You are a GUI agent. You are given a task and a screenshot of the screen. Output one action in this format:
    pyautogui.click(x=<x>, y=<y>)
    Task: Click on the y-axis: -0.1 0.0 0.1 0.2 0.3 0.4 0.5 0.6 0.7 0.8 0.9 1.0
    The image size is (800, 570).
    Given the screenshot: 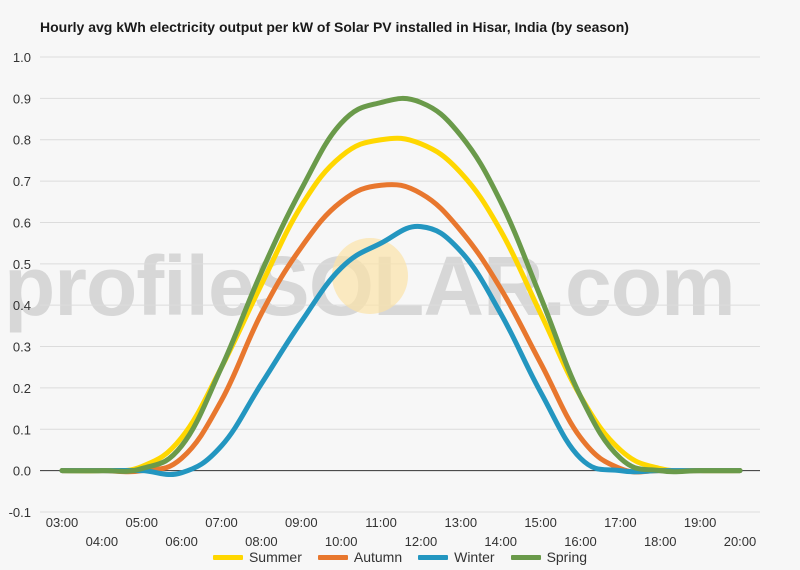 What is the action you would take?
    pyautogui.click(x=20, y=285)
    